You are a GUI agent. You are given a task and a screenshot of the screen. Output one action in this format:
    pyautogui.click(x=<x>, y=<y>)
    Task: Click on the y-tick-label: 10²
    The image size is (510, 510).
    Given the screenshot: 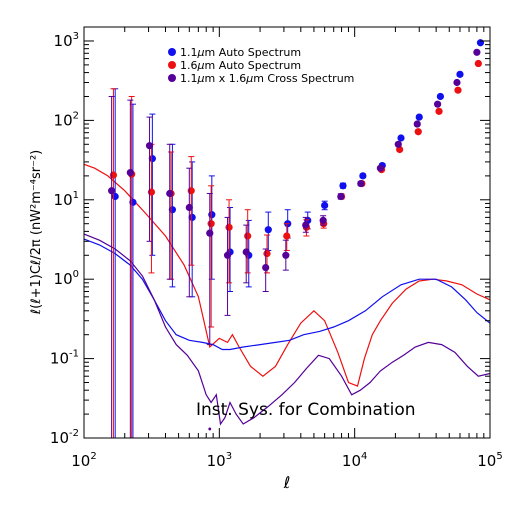 What is the action you would take?
    pyautogui.click(x=66, y=119)
    